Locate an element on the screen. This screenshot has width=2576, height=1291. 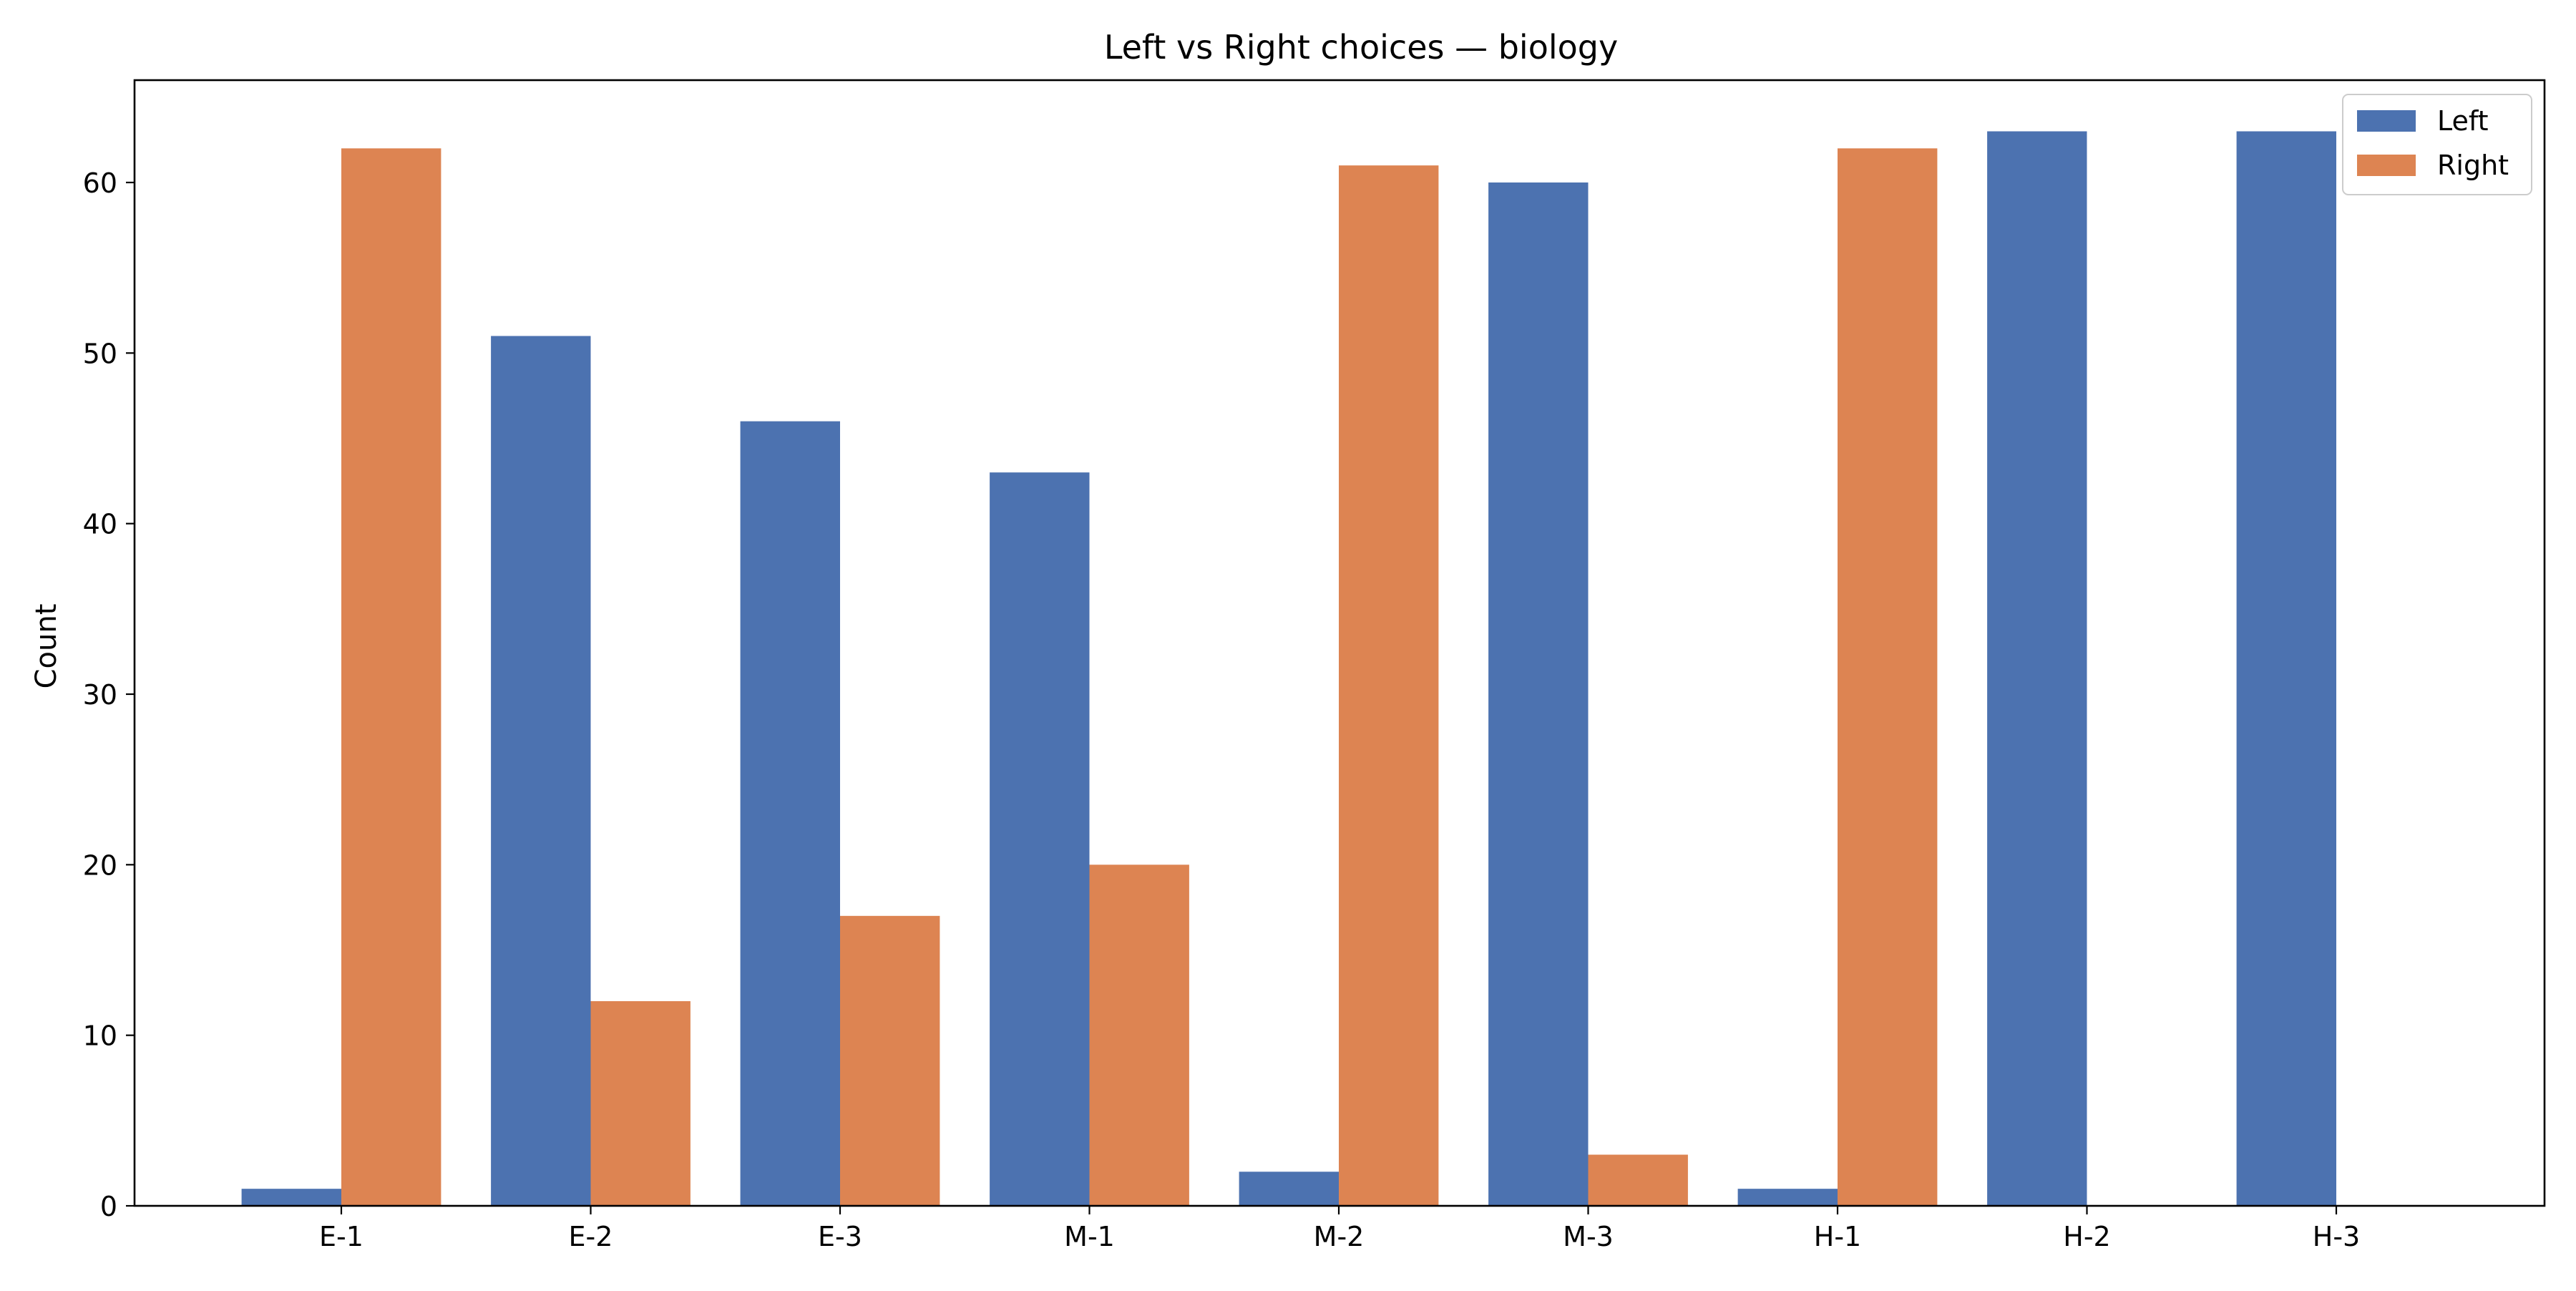
y-tick-label: 10 is located at coordinates (100, 1036).